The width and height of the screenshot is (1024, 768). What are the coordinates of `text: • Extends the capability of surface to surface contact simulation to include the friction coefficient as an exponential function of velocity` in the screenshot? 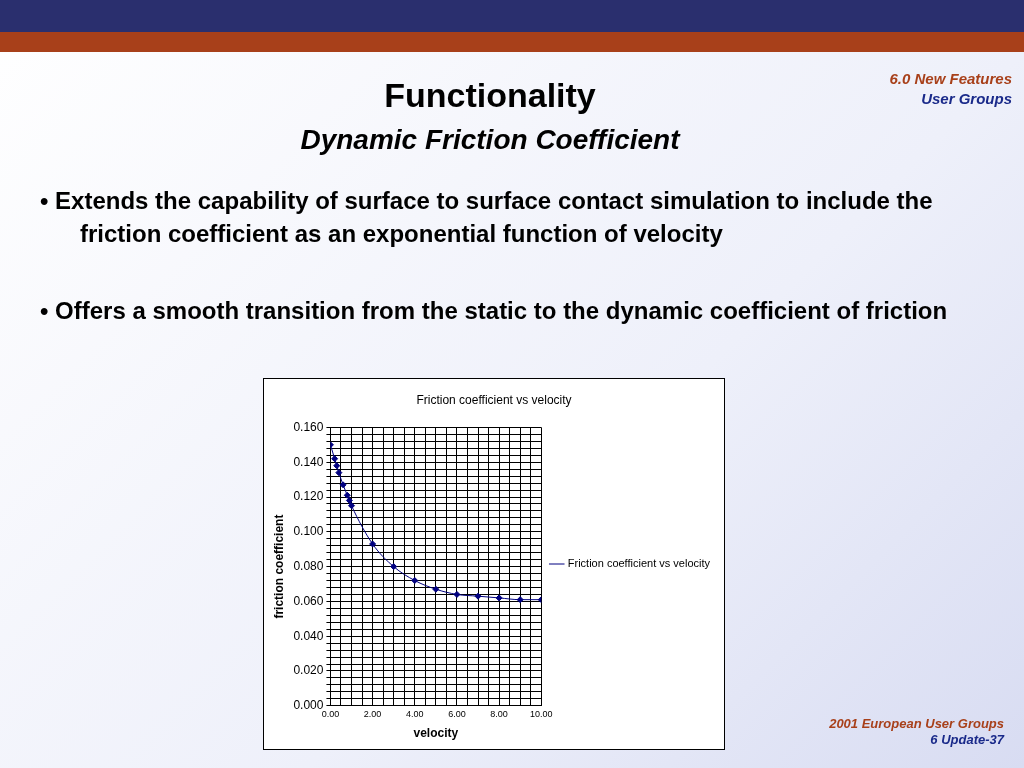 It's located at (487, 217).